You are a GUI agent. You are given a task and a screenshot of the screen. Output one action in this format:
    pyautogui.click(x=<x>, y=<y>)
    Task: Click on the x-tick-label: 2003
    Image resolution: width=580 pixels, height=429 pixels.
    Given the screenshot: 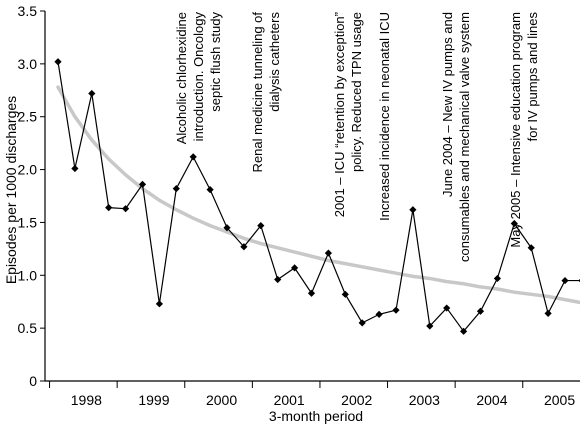 What is the action you would take?
    pyautogui.click(x=424, y=400)
    